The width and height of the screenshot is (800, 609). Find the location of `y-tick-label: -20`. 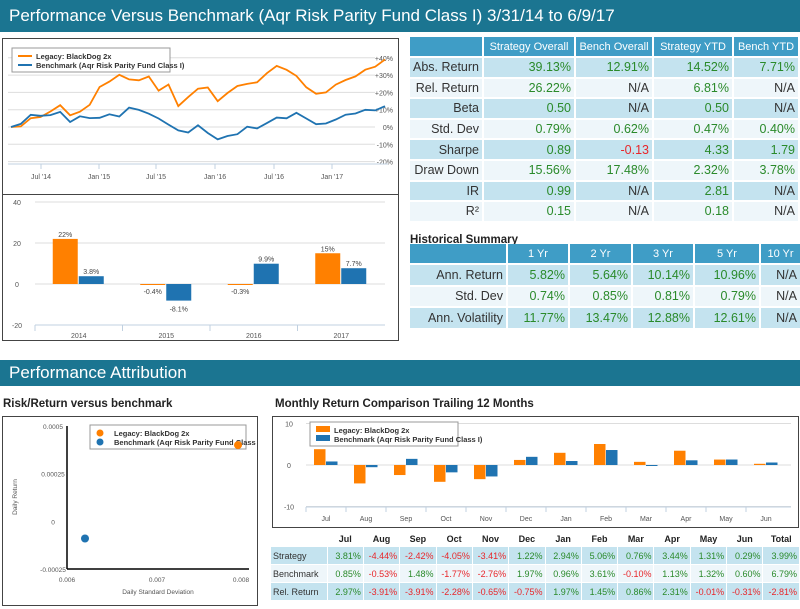

y-tick-label: -20 is located at coordinates (17, 326).